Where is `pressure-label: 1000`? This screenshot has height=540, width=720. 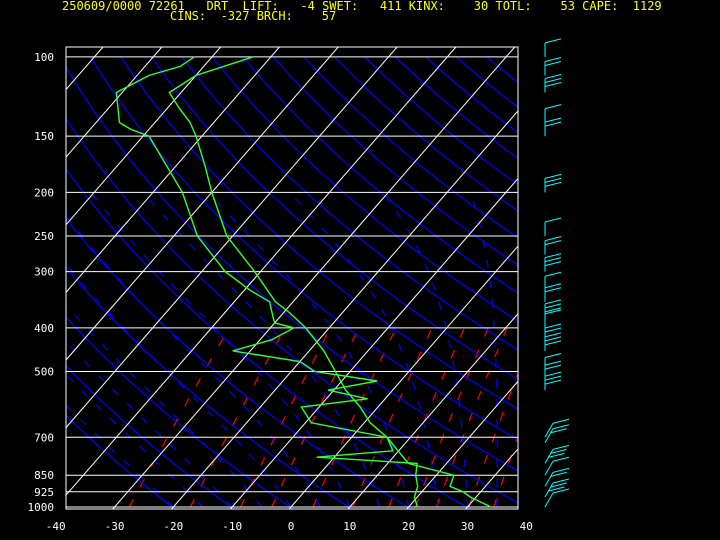 pressure-label: 1000 is located at coordinates (41, 507).